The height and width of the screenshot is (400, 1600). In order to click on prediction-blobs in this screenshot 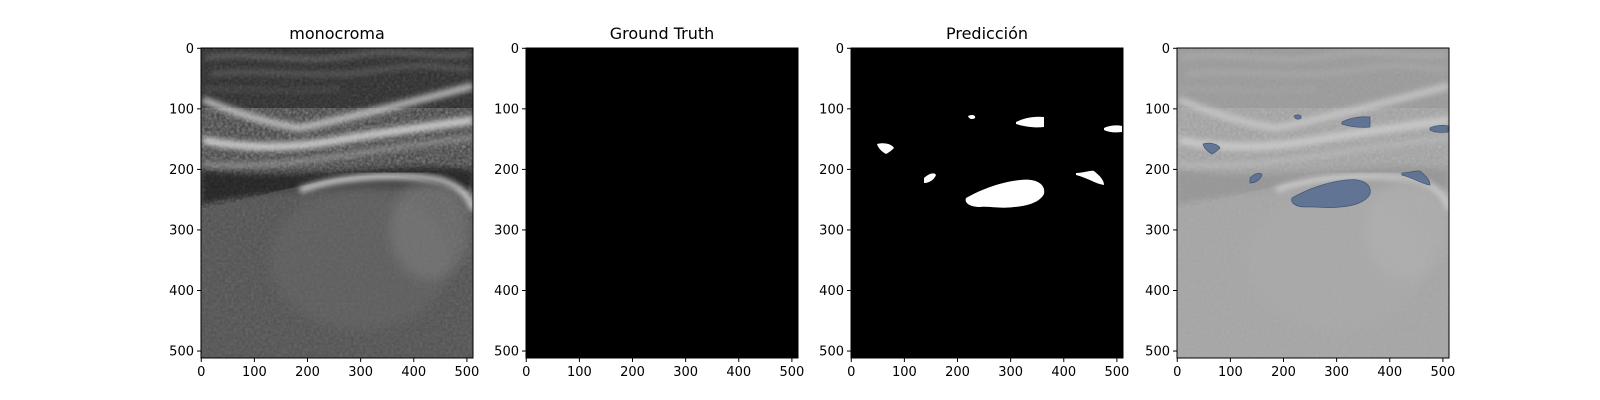, I will do `click(999, 161)`.